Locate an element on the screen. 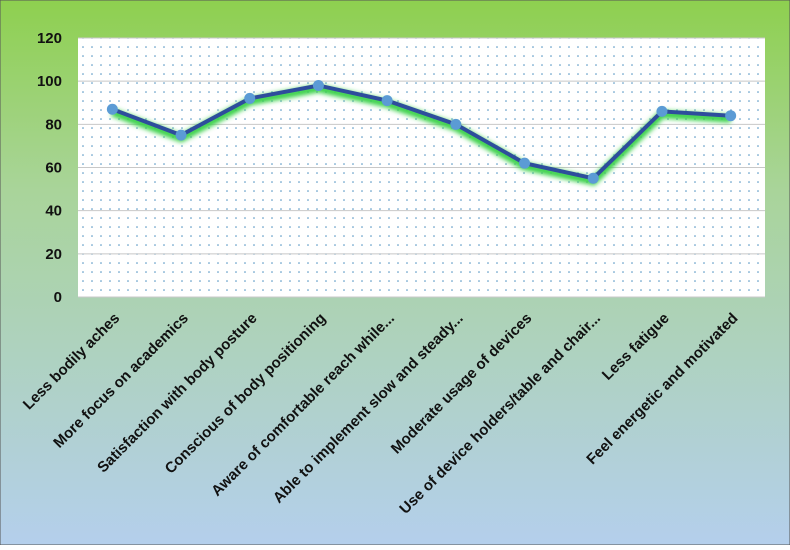  line-glow is located at coordinates (420, 135).